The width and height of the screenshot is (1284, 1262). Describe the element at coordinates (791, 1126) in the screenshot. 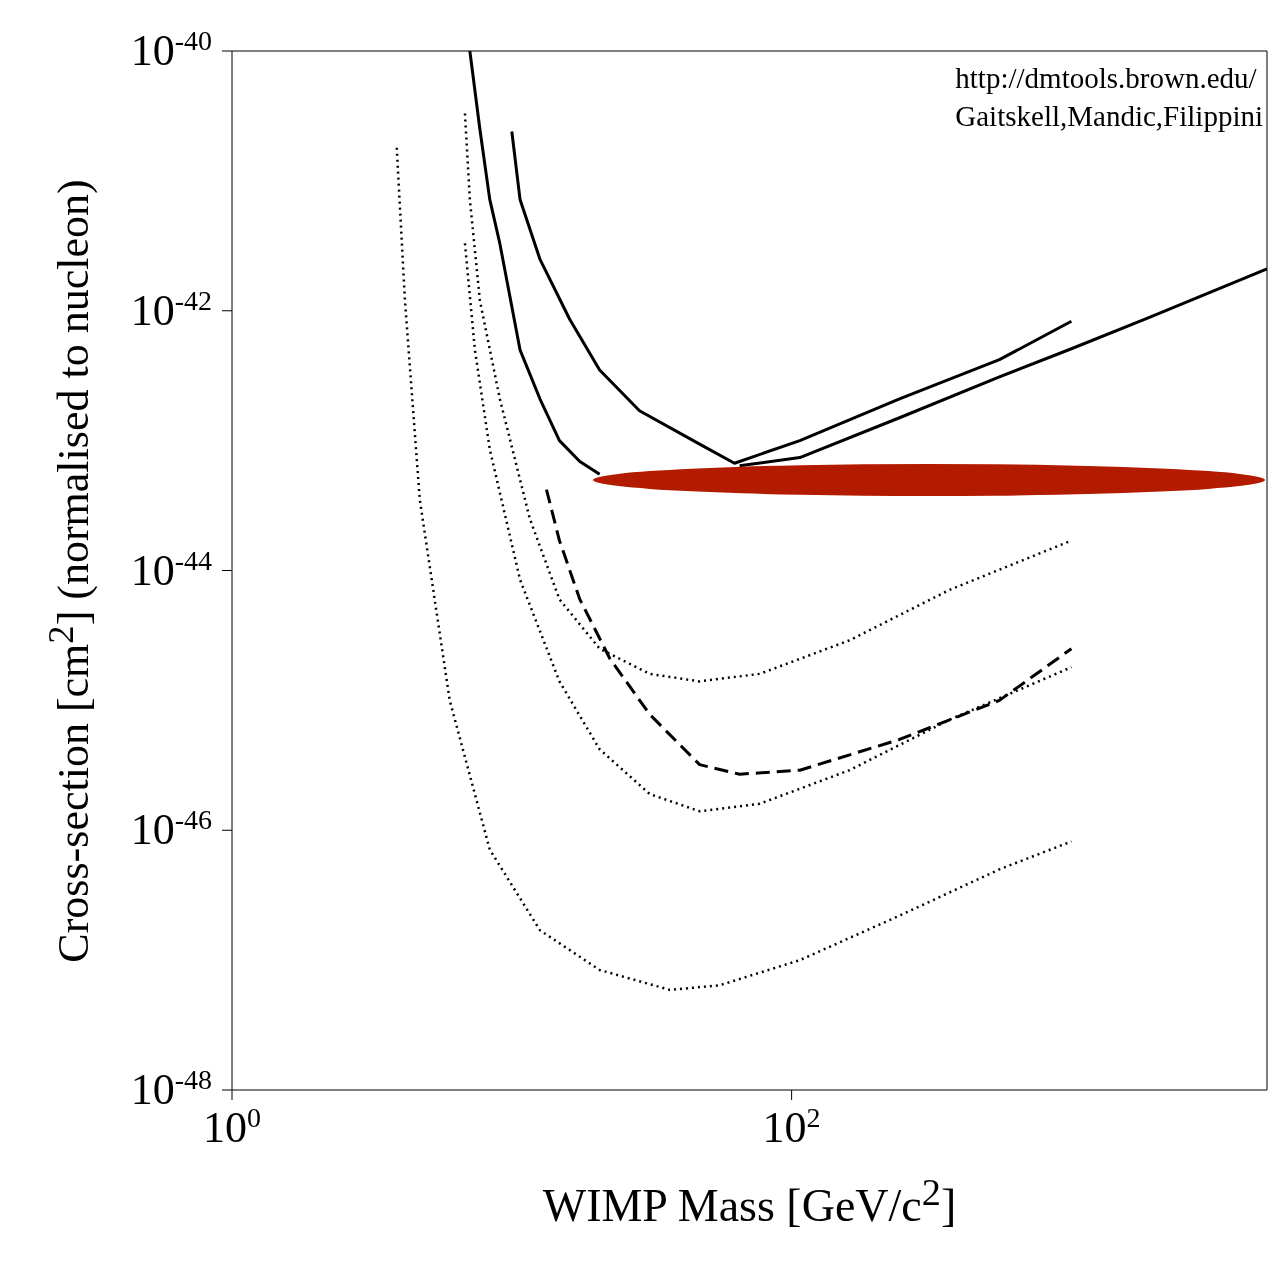

I see `x-tick-label: 10$^{2}$` at that location.